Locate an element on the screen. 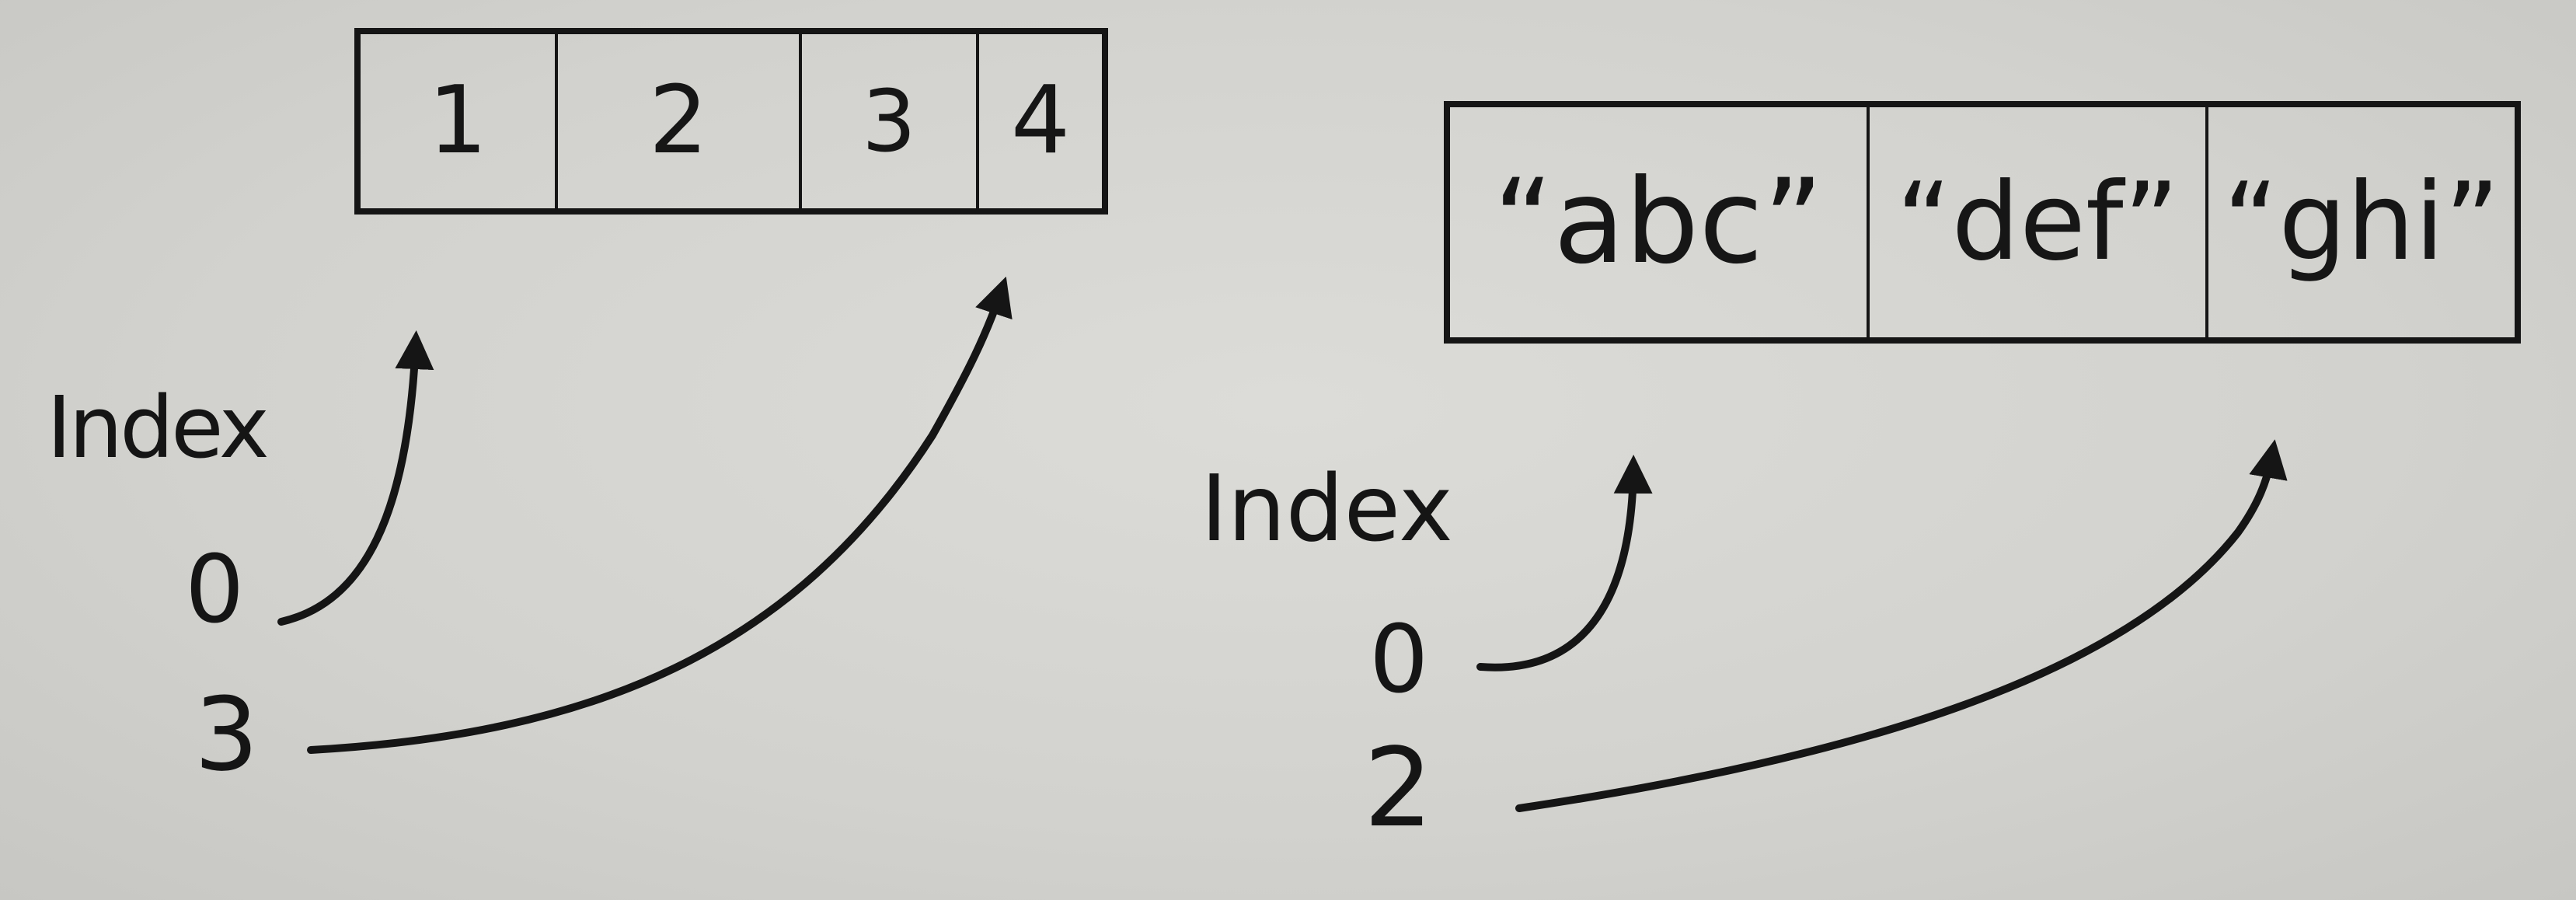  right-index-value-2: 2 is located at coordinates (1399, 788).